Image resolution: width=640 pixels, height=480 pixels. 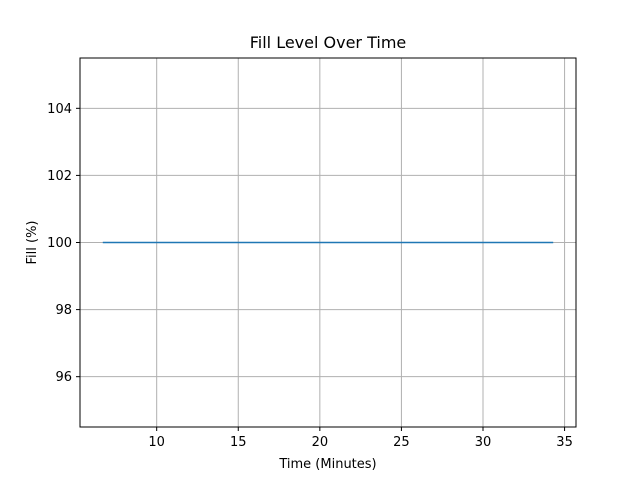 What do you see at coordinates (327, 464) in the screenshot?
I see `x-axis-label: Time (Minutes)` at bounding box center [327, 464].